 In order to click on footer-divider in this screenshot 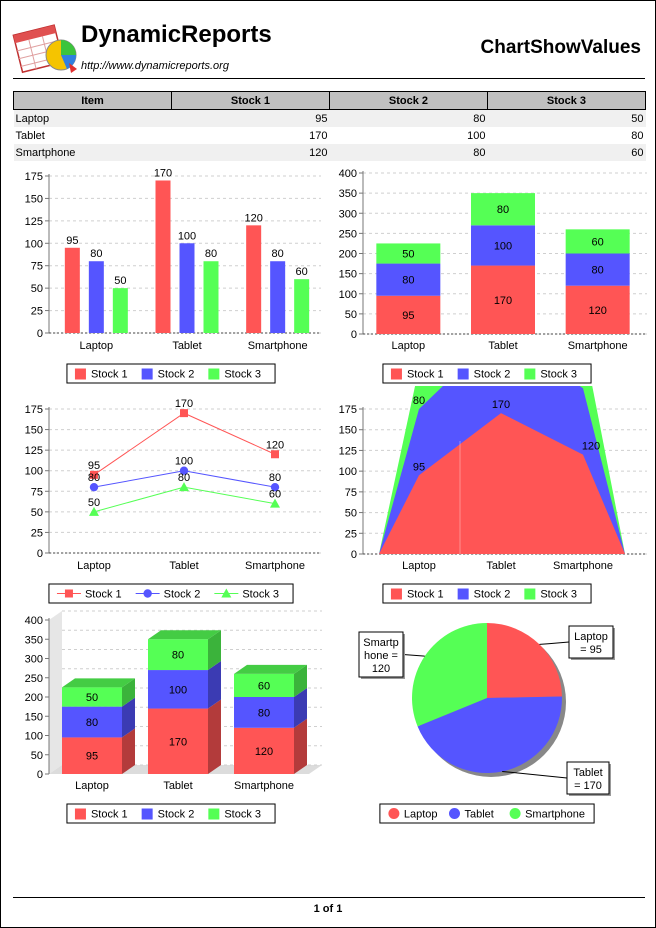, I will do `click(329, 897)`.